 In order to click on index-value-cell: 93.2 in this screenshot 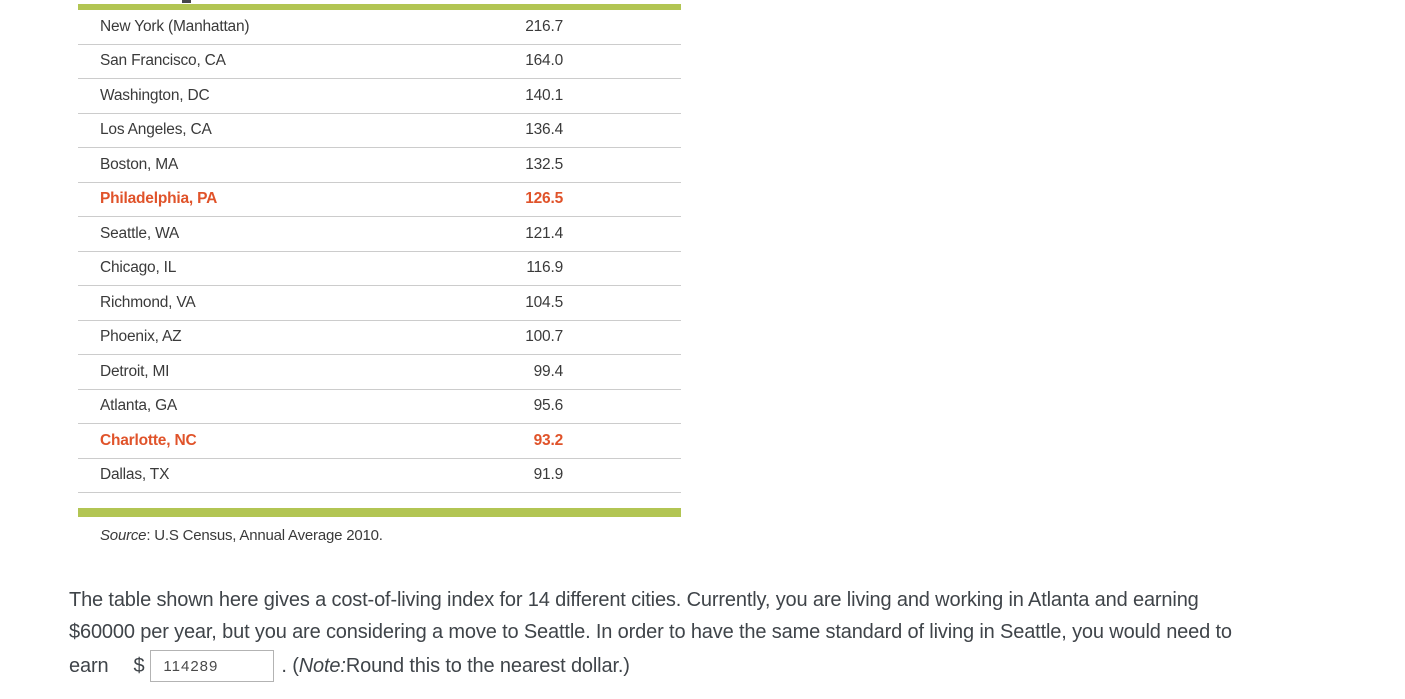, I will do `click(548, 440)`.